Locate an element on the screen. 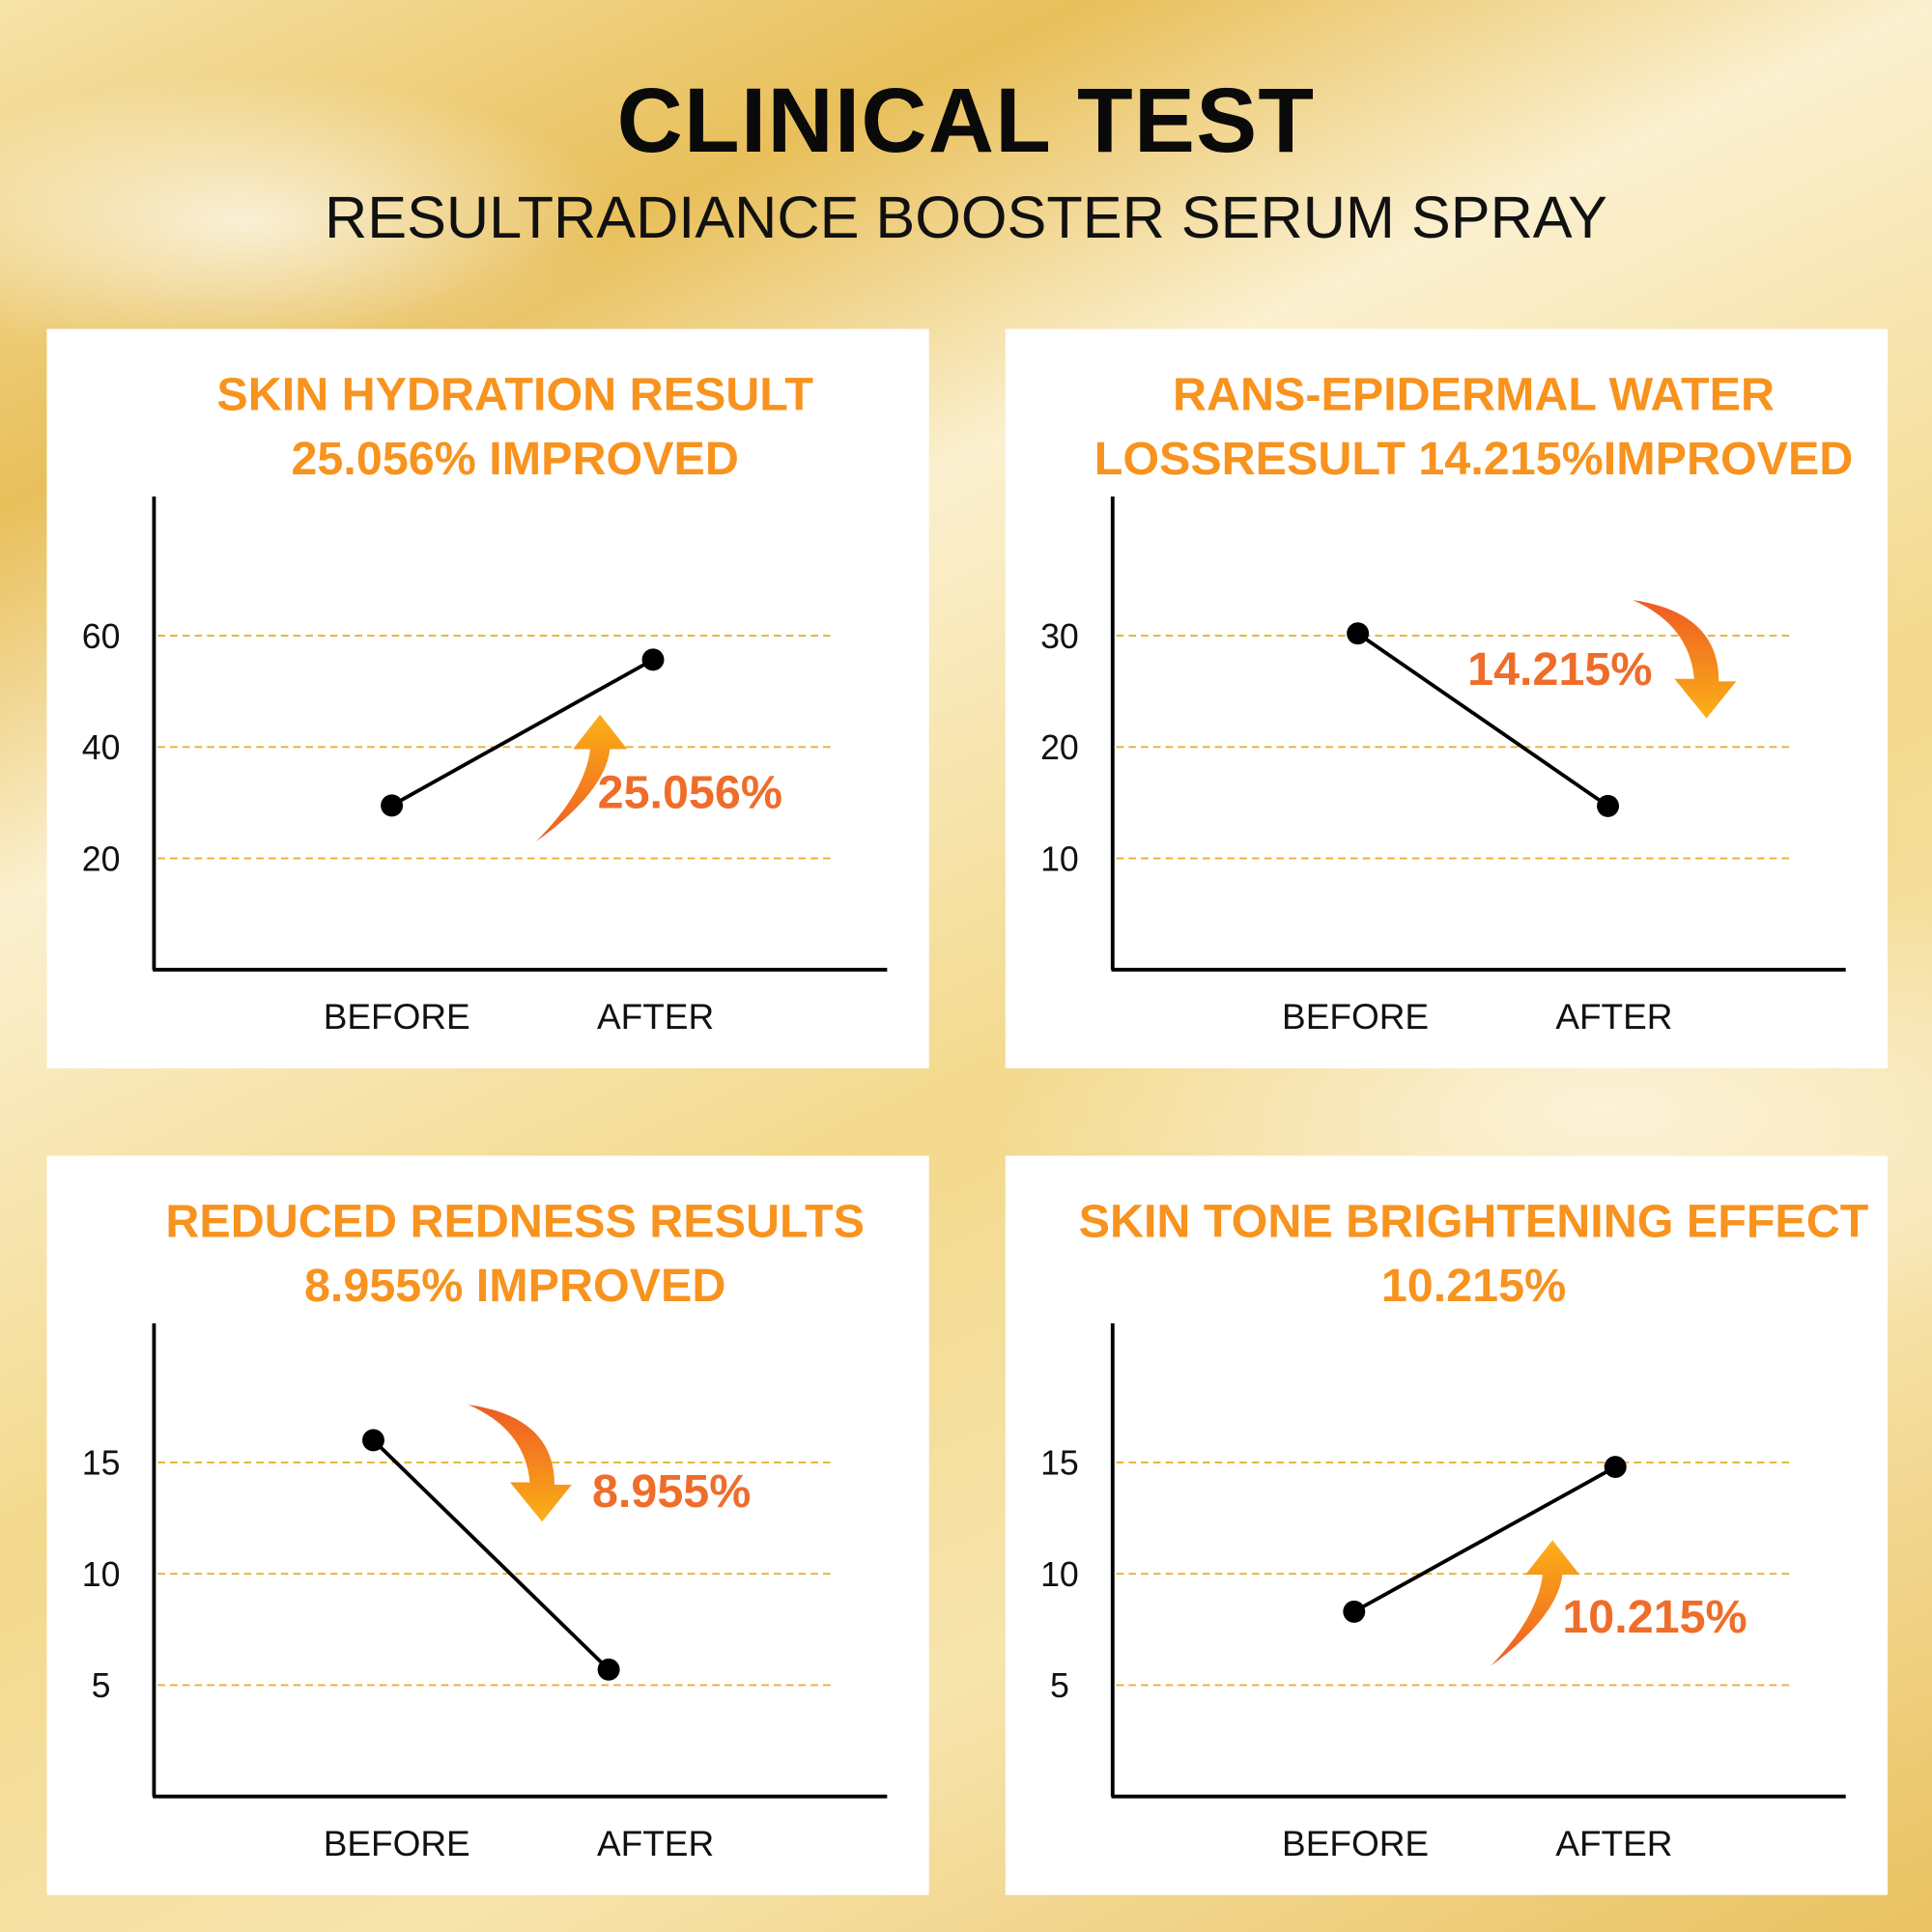  page-title: CLINICAL TEST is located at coordinates (966, 120).